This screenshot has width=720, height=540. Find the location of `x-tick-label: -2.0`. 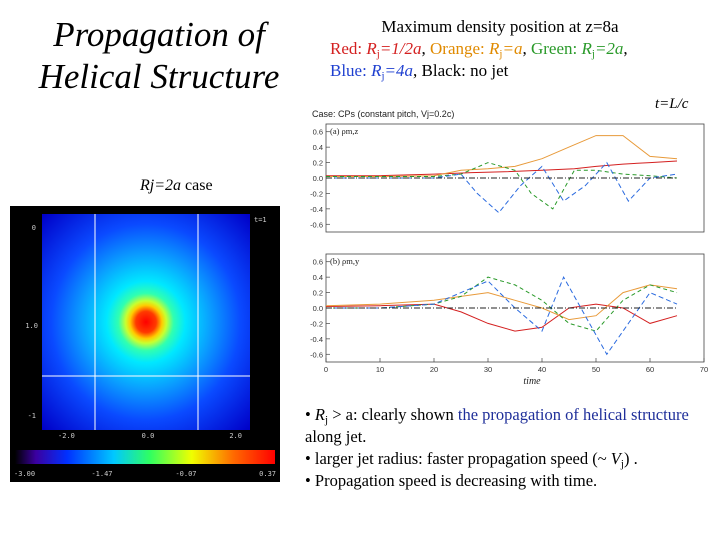

x-tick-label: -2.0 is located at coordinates (66, 436).